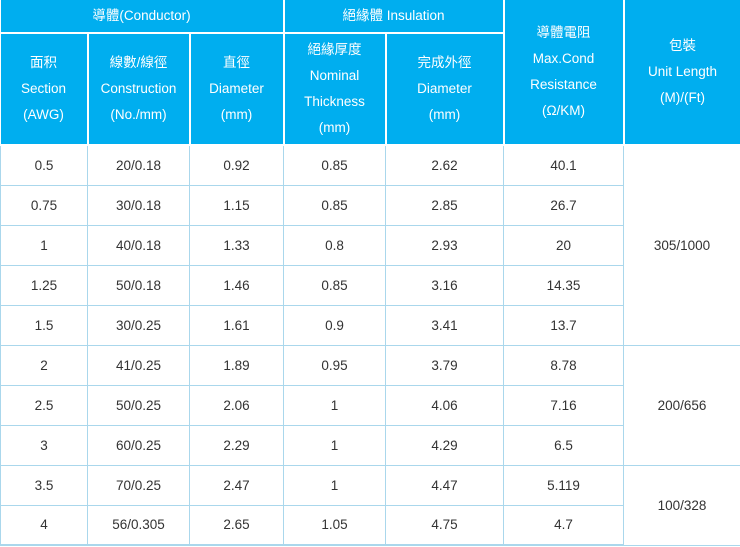 The width and height of the screenshot is (740, 547). Describe the element at coordinates (44, 445) in the screenshot. I see `cell-section: 3` at that location.